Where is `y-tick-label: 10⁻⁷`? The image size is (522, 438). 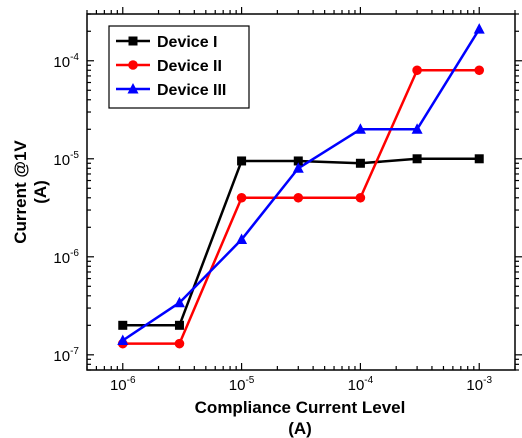
y-tick-label: 10⁻⁷ is located at coordinates (66, 355).